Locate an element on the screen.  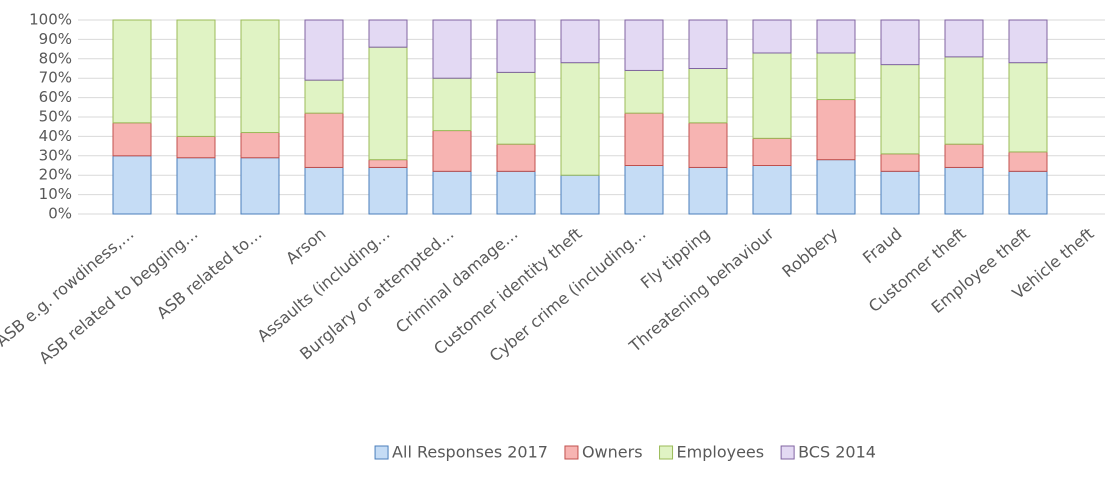
x-tick-label: Arson is located at coordinates (305, 246).